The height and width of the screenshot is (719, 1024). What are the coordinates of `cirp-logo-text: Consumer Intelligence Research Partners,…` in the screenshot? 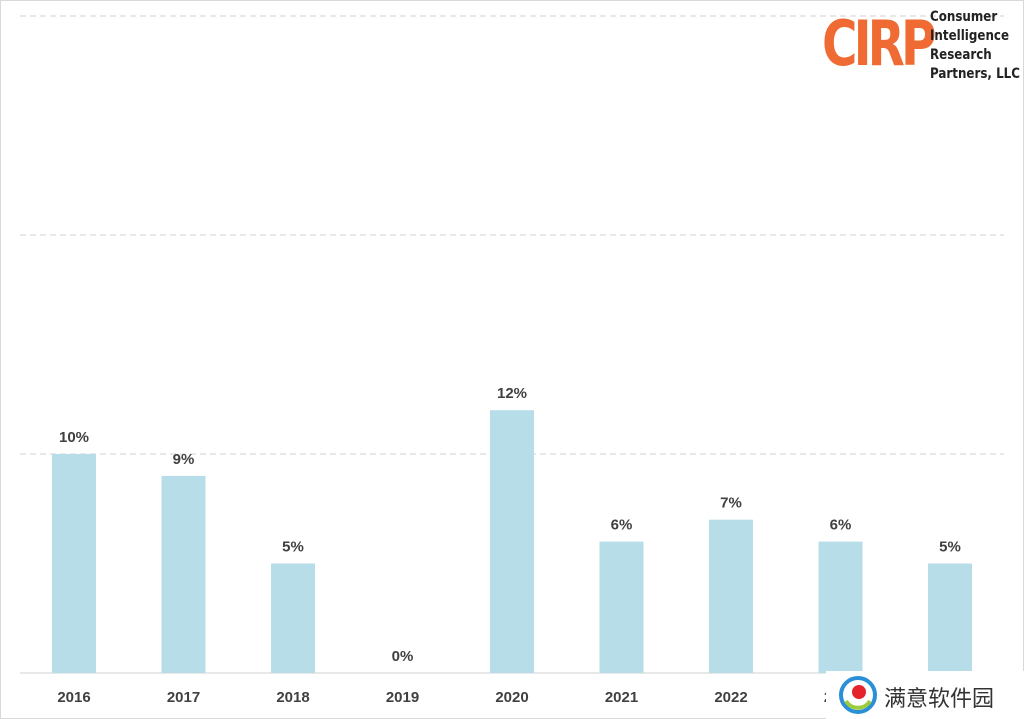 It's located at (975, 46).